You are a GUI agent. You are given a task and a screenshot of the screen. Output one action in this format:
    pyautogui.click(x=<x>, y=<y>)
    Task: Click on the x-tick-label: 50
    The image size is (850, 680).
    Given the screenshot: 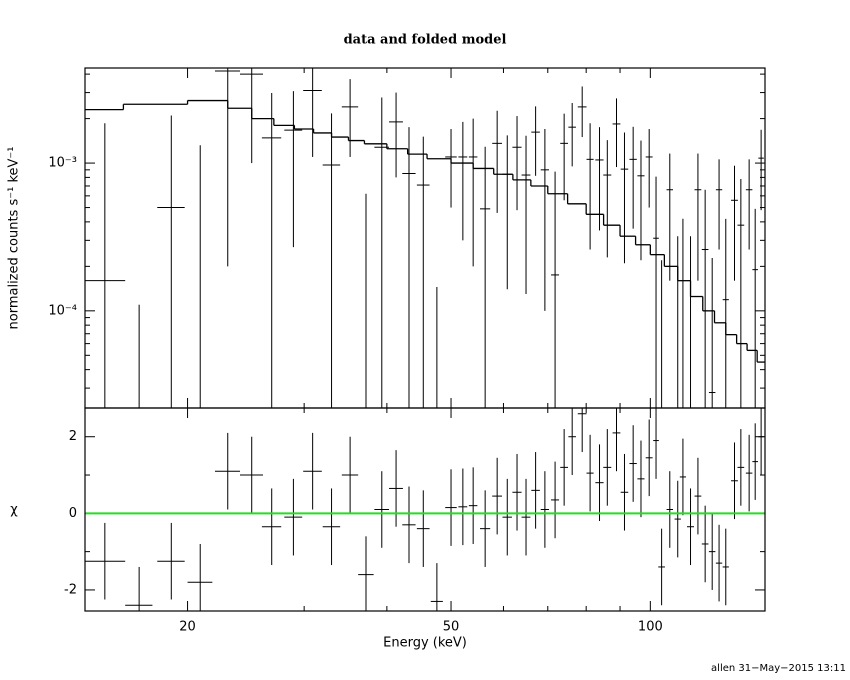 What is the action you would take?
    pyautogui.click(x=451, y=627)
    